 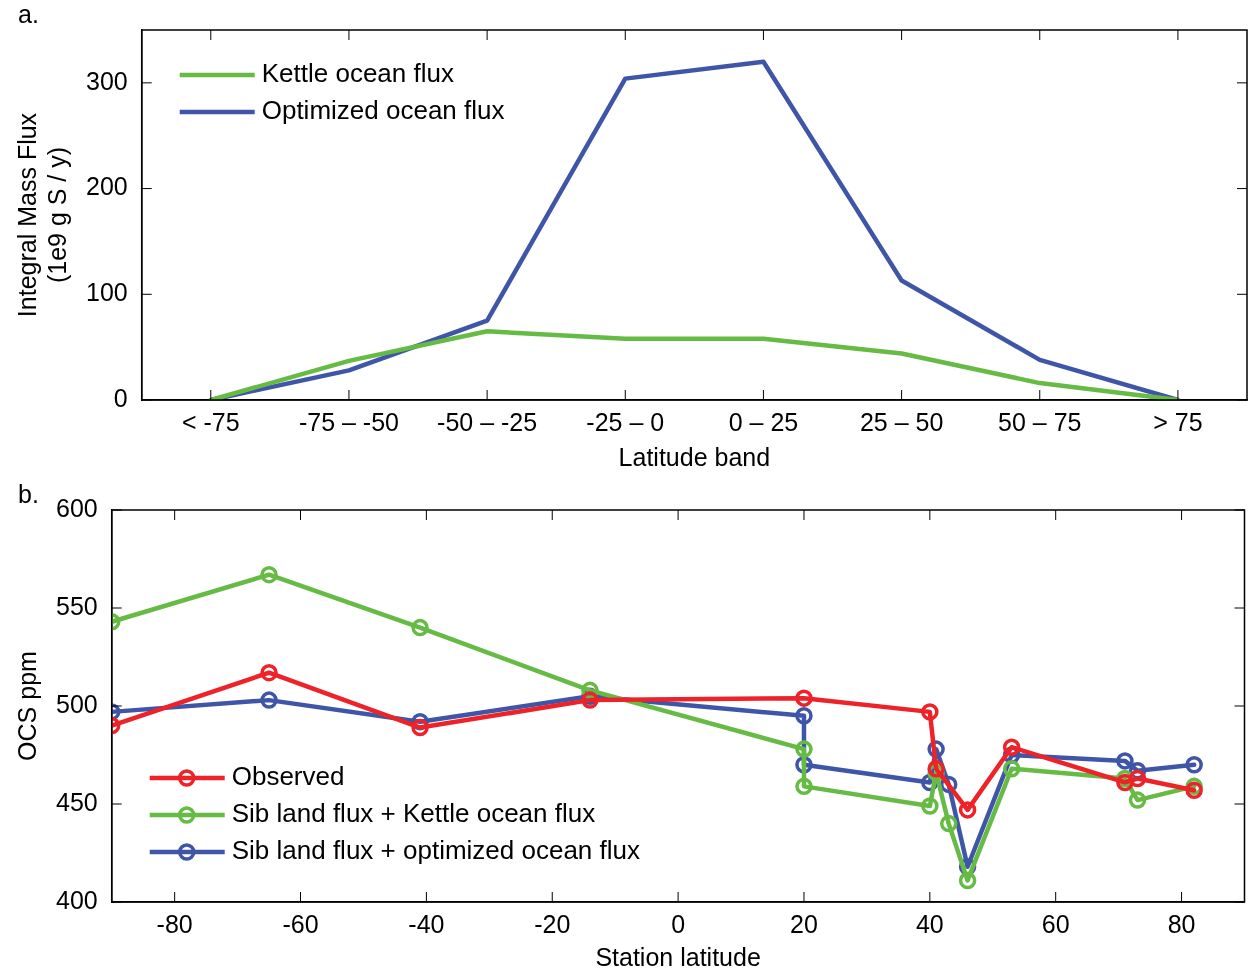 I want to click on legend-label: Observed, so click(x=288, y=776).